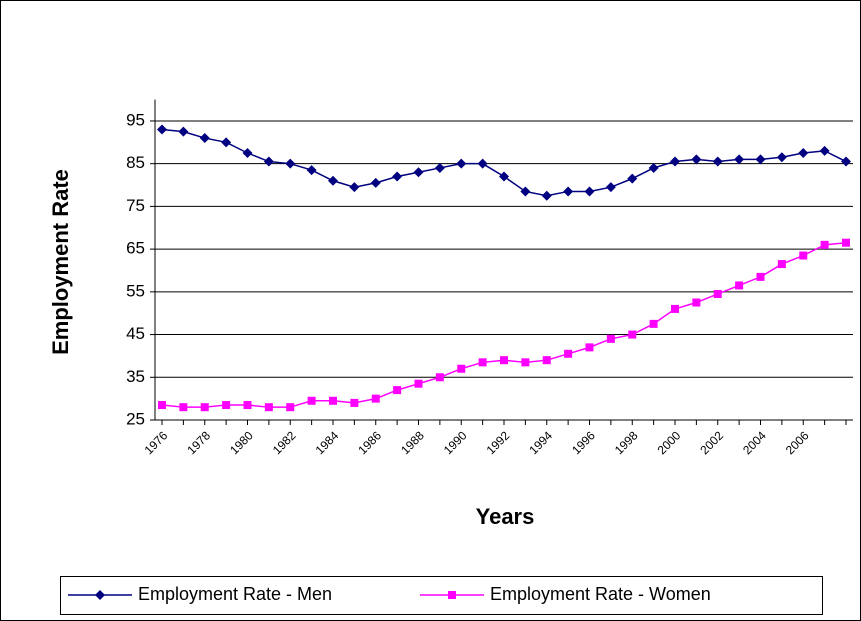 The image size is (861, 621). I want to click on legend-label: Employment Rate - Women, so click(600, 594).